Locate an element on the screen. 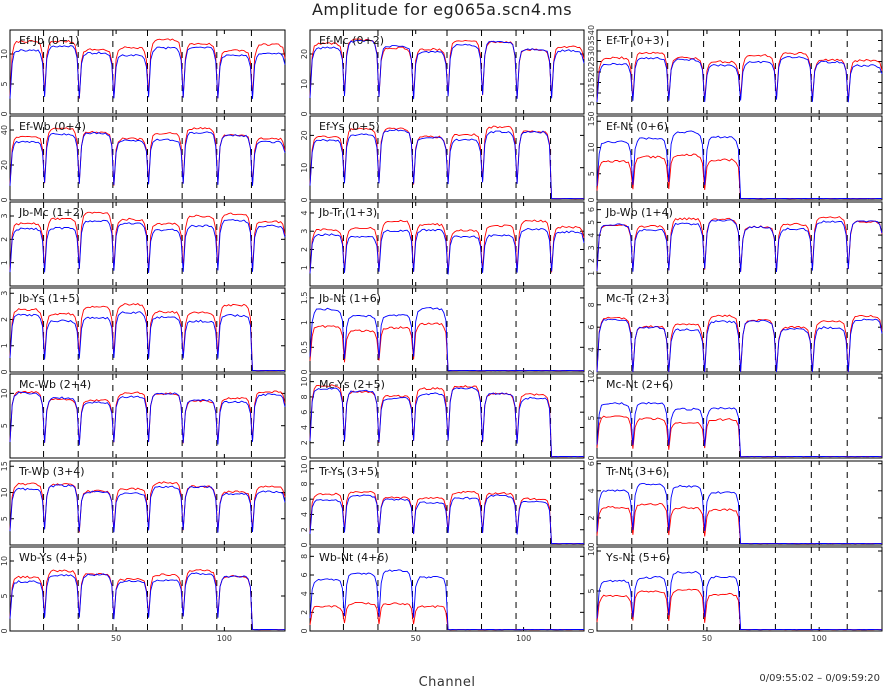 The width and height of the screenshot is (884, 690). panel-label: Ef-Jb (0+1) is located at coordinates (49, 40).